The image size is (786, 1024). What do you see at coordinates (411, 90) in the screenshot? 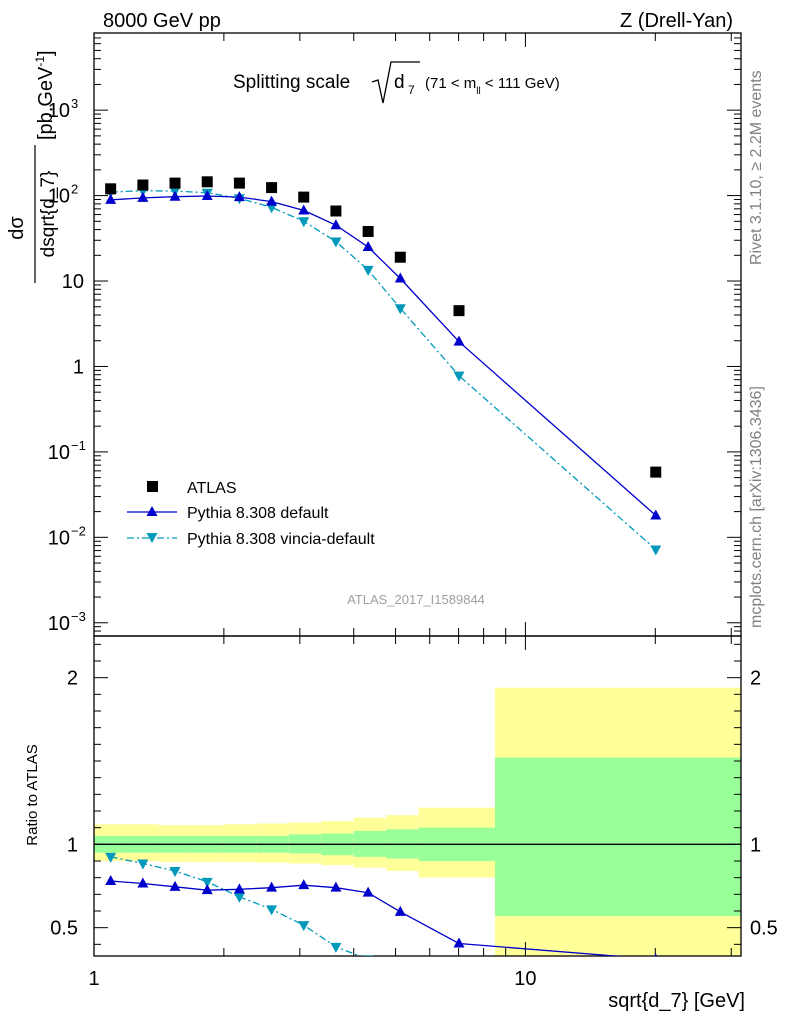
I see `title-subscript: 7` at bounding box center [411, 90].